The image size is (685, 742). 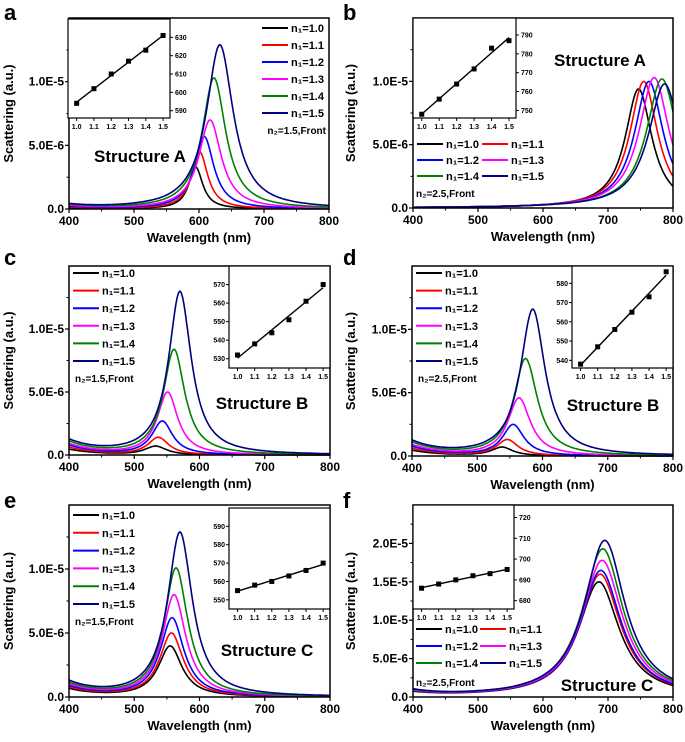 What do you see at coordinates (347, 500) in the screenshot?
I see `panel-letter: f` at bounding box center [347, 500].